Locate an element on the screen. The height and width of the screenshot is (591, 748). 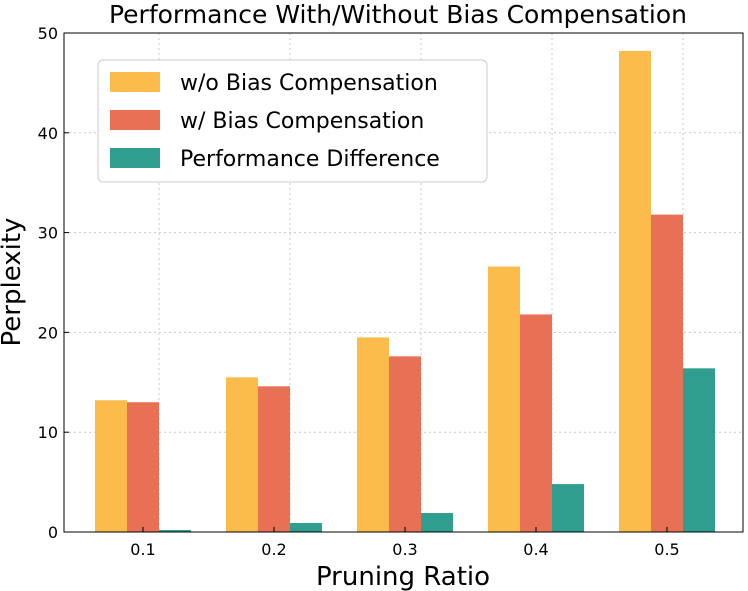
legend-swatch-w-bias is located at coordinates (135, 120).